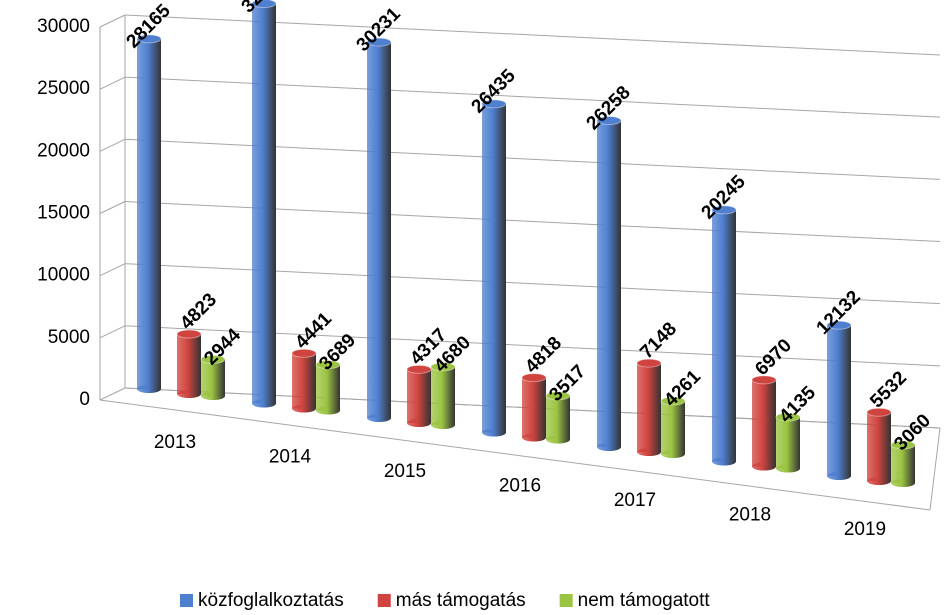  Describe the element at coordinates (543, 355) in the screenshot. I see `value-label: 4818` at that location.